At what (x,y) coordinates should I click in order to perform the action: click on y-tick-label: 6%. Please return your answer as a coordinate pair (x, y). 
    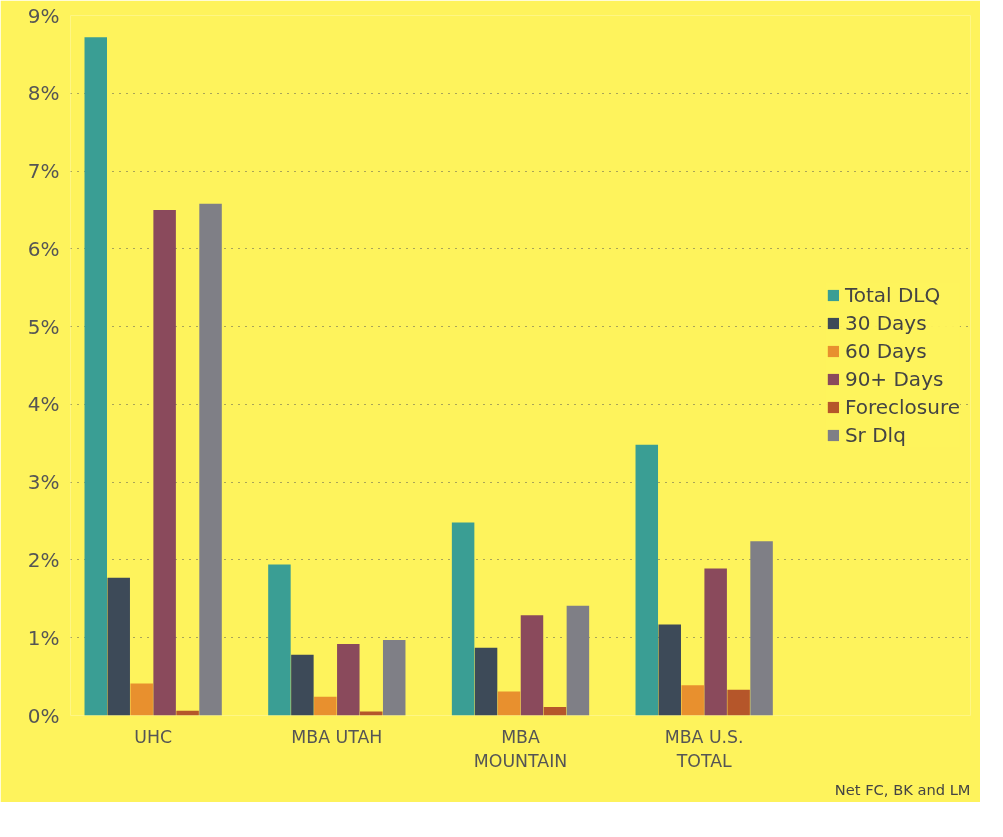
    Looking at the image, I should click on (43, 248).